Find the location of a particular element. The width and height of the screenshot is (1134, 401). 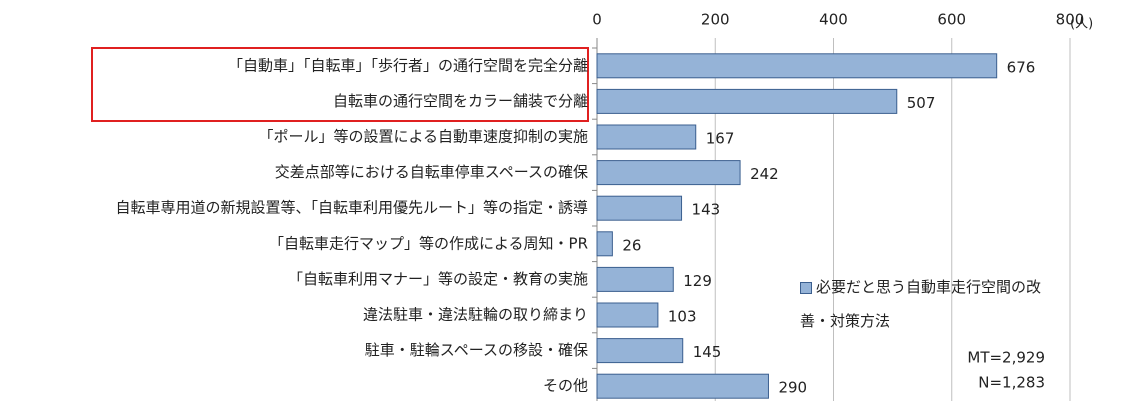

x-tick-label: 0 is located at coordinates (597, 20).